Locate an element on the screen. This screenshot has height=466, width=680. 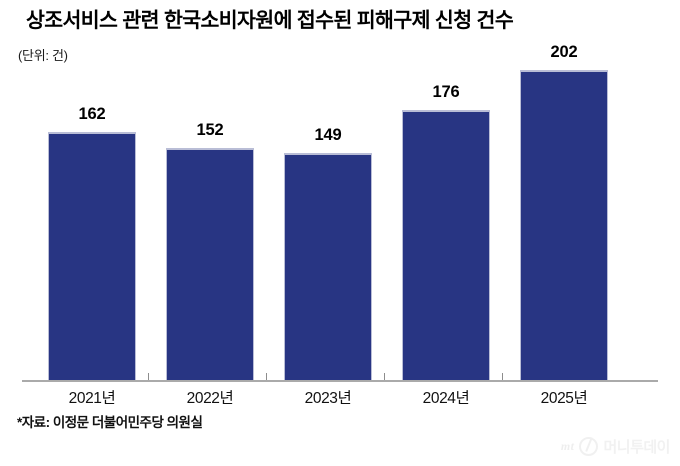
bar-2025 is located at coordinates (564, 225).